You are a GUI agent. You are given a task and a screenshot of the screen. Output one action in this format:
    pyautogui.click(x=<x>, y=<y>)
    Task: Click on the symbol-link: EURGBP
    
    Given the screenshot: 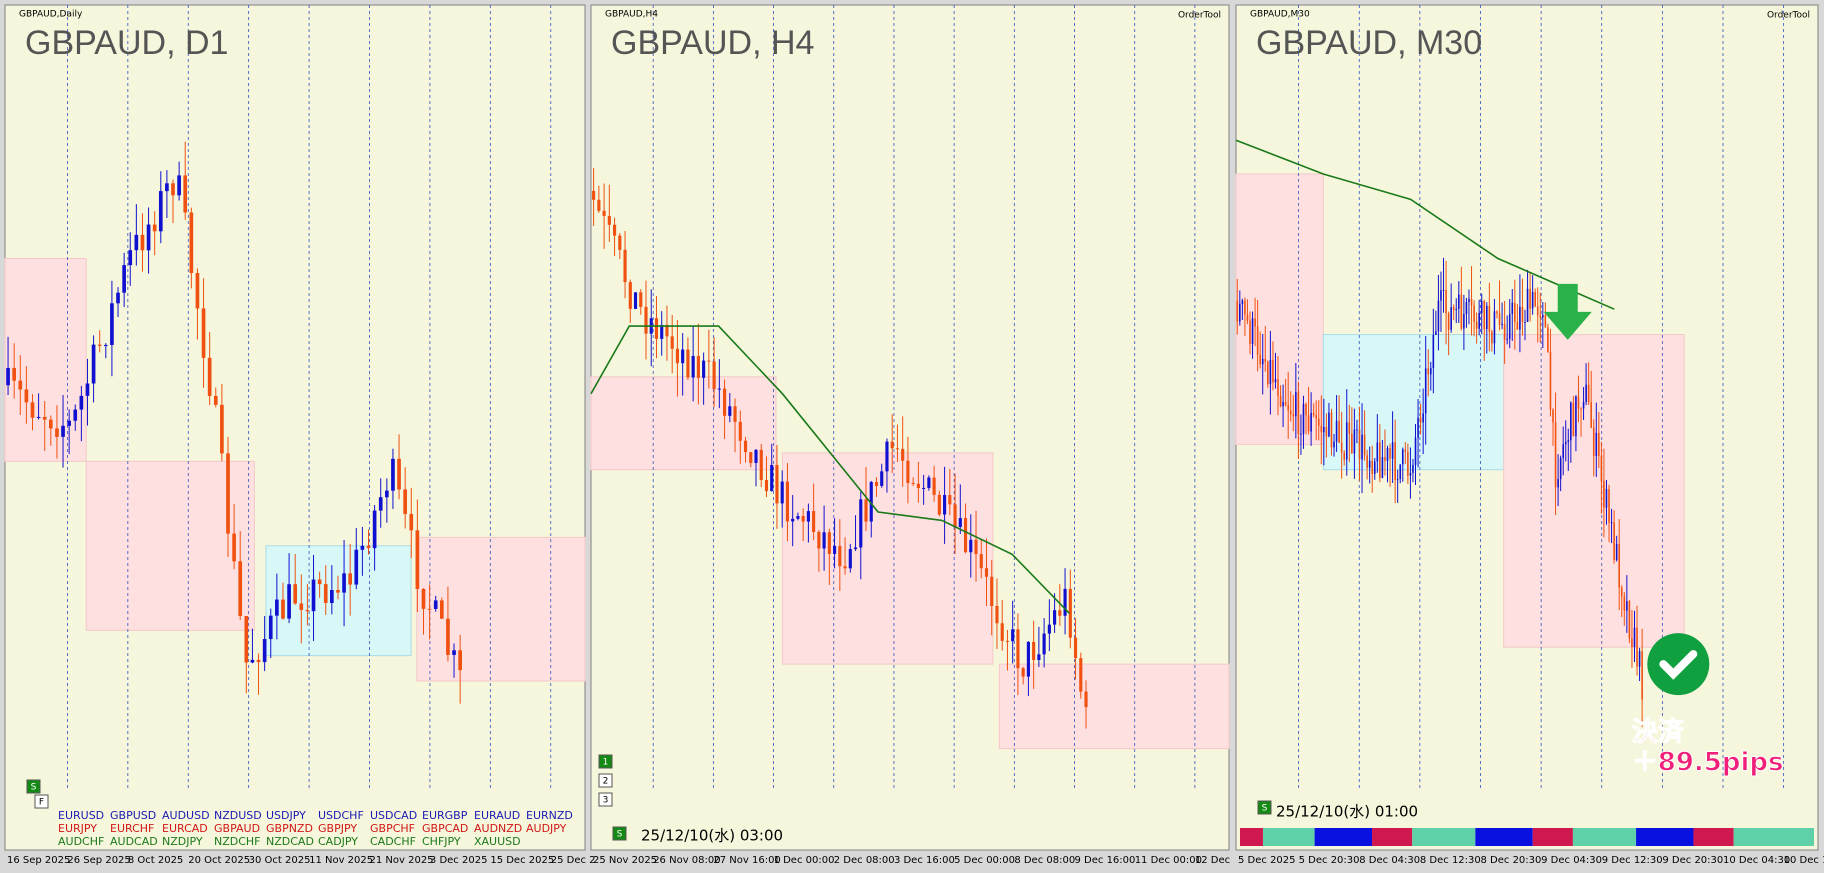 What is the action you would take?
    pyautogui.click(x=445, y=815)
    